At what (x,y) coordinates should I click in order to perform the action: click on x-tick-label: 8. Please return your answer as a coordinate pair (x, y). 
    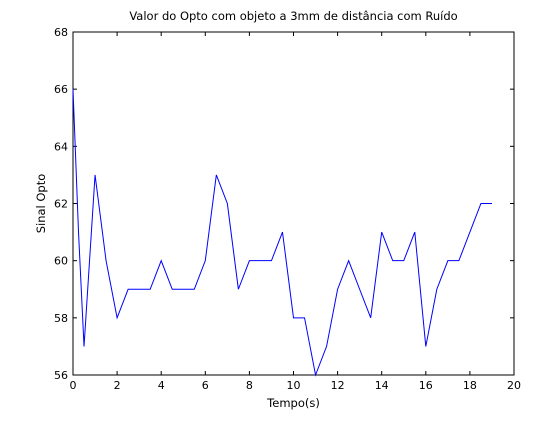
    Looking at the image, I should click on (249, 385).